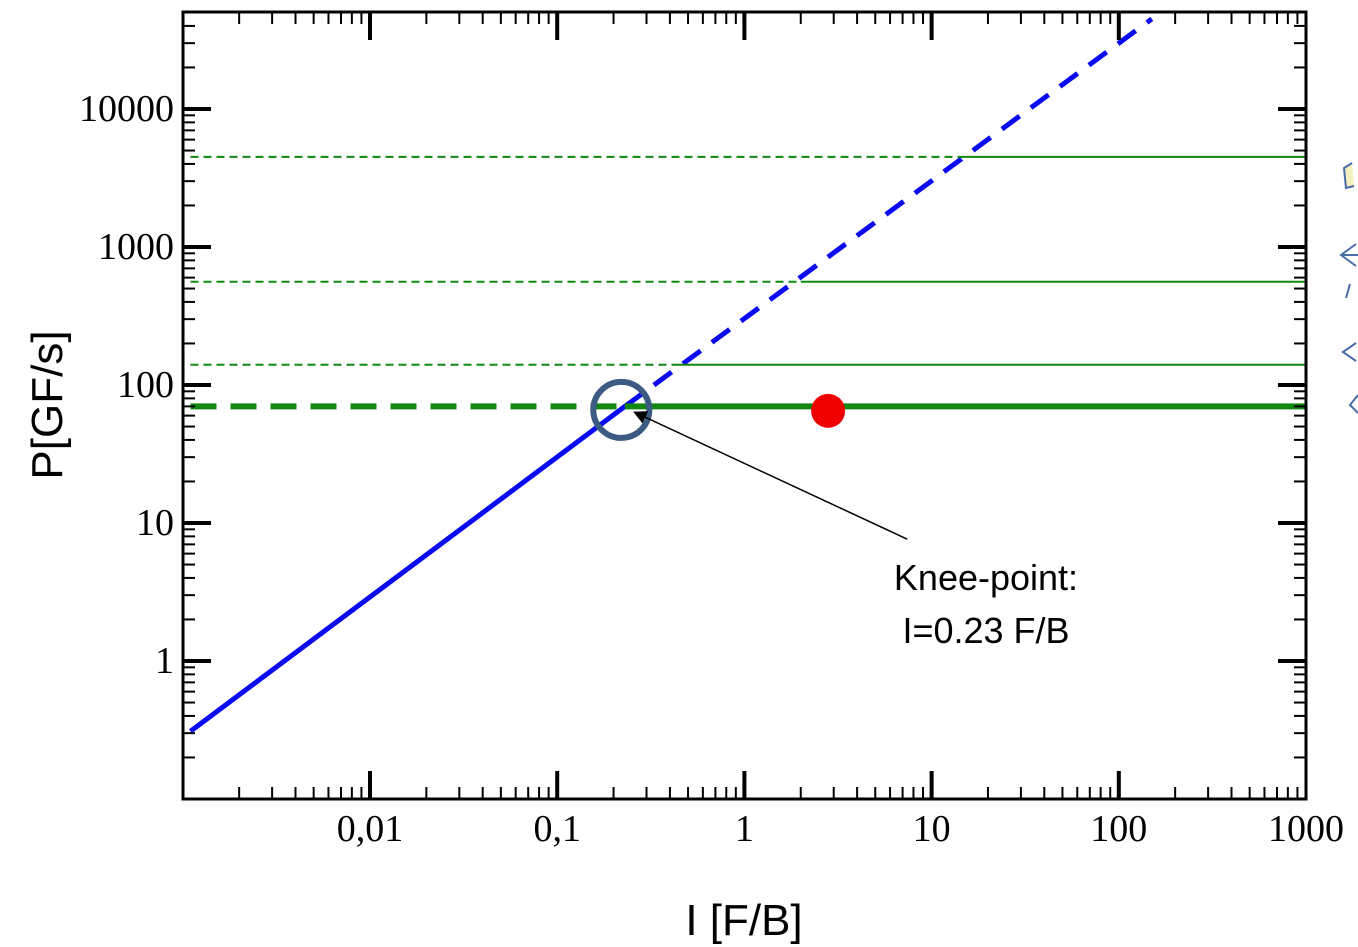 This screenshot has height=947, width=1358. I want to click on y-axis-title: P[GF/s], so click(47, 404).